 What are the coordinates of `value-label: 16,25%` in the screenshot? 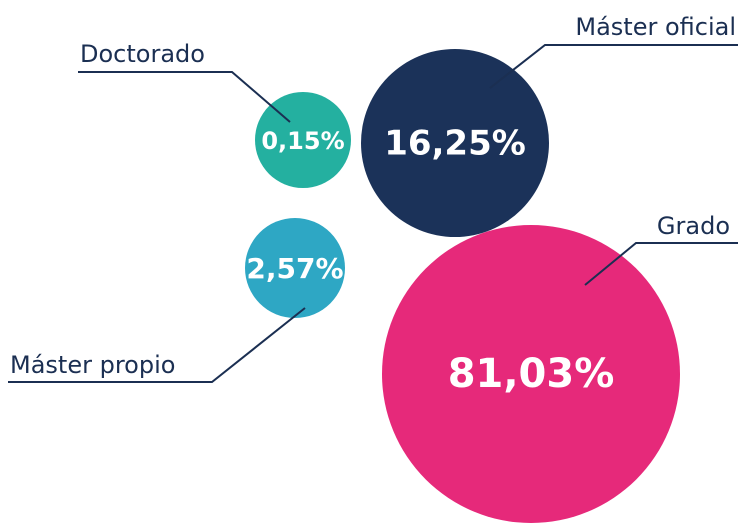 It's located at (455, 144).